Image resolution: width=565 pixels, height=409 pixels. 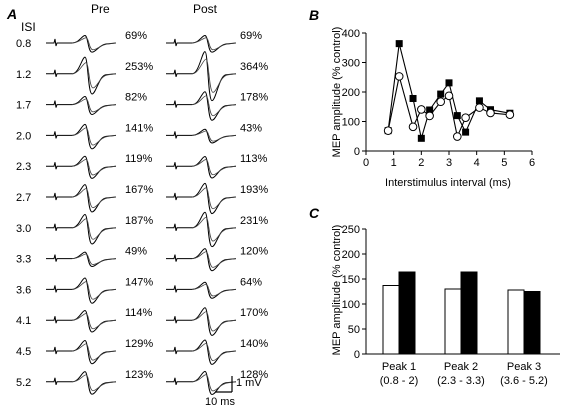 What do you see at coordinates (254, 375) in the screenshot?
I see `post-percent: 128%` at bounding box center [254, 375].